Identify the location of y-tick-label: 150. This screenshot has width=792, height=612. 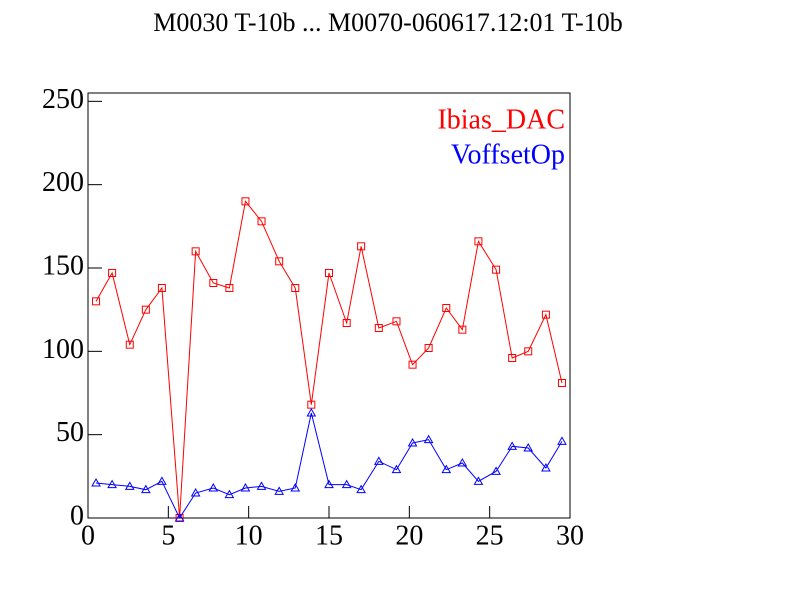
(63, 265).